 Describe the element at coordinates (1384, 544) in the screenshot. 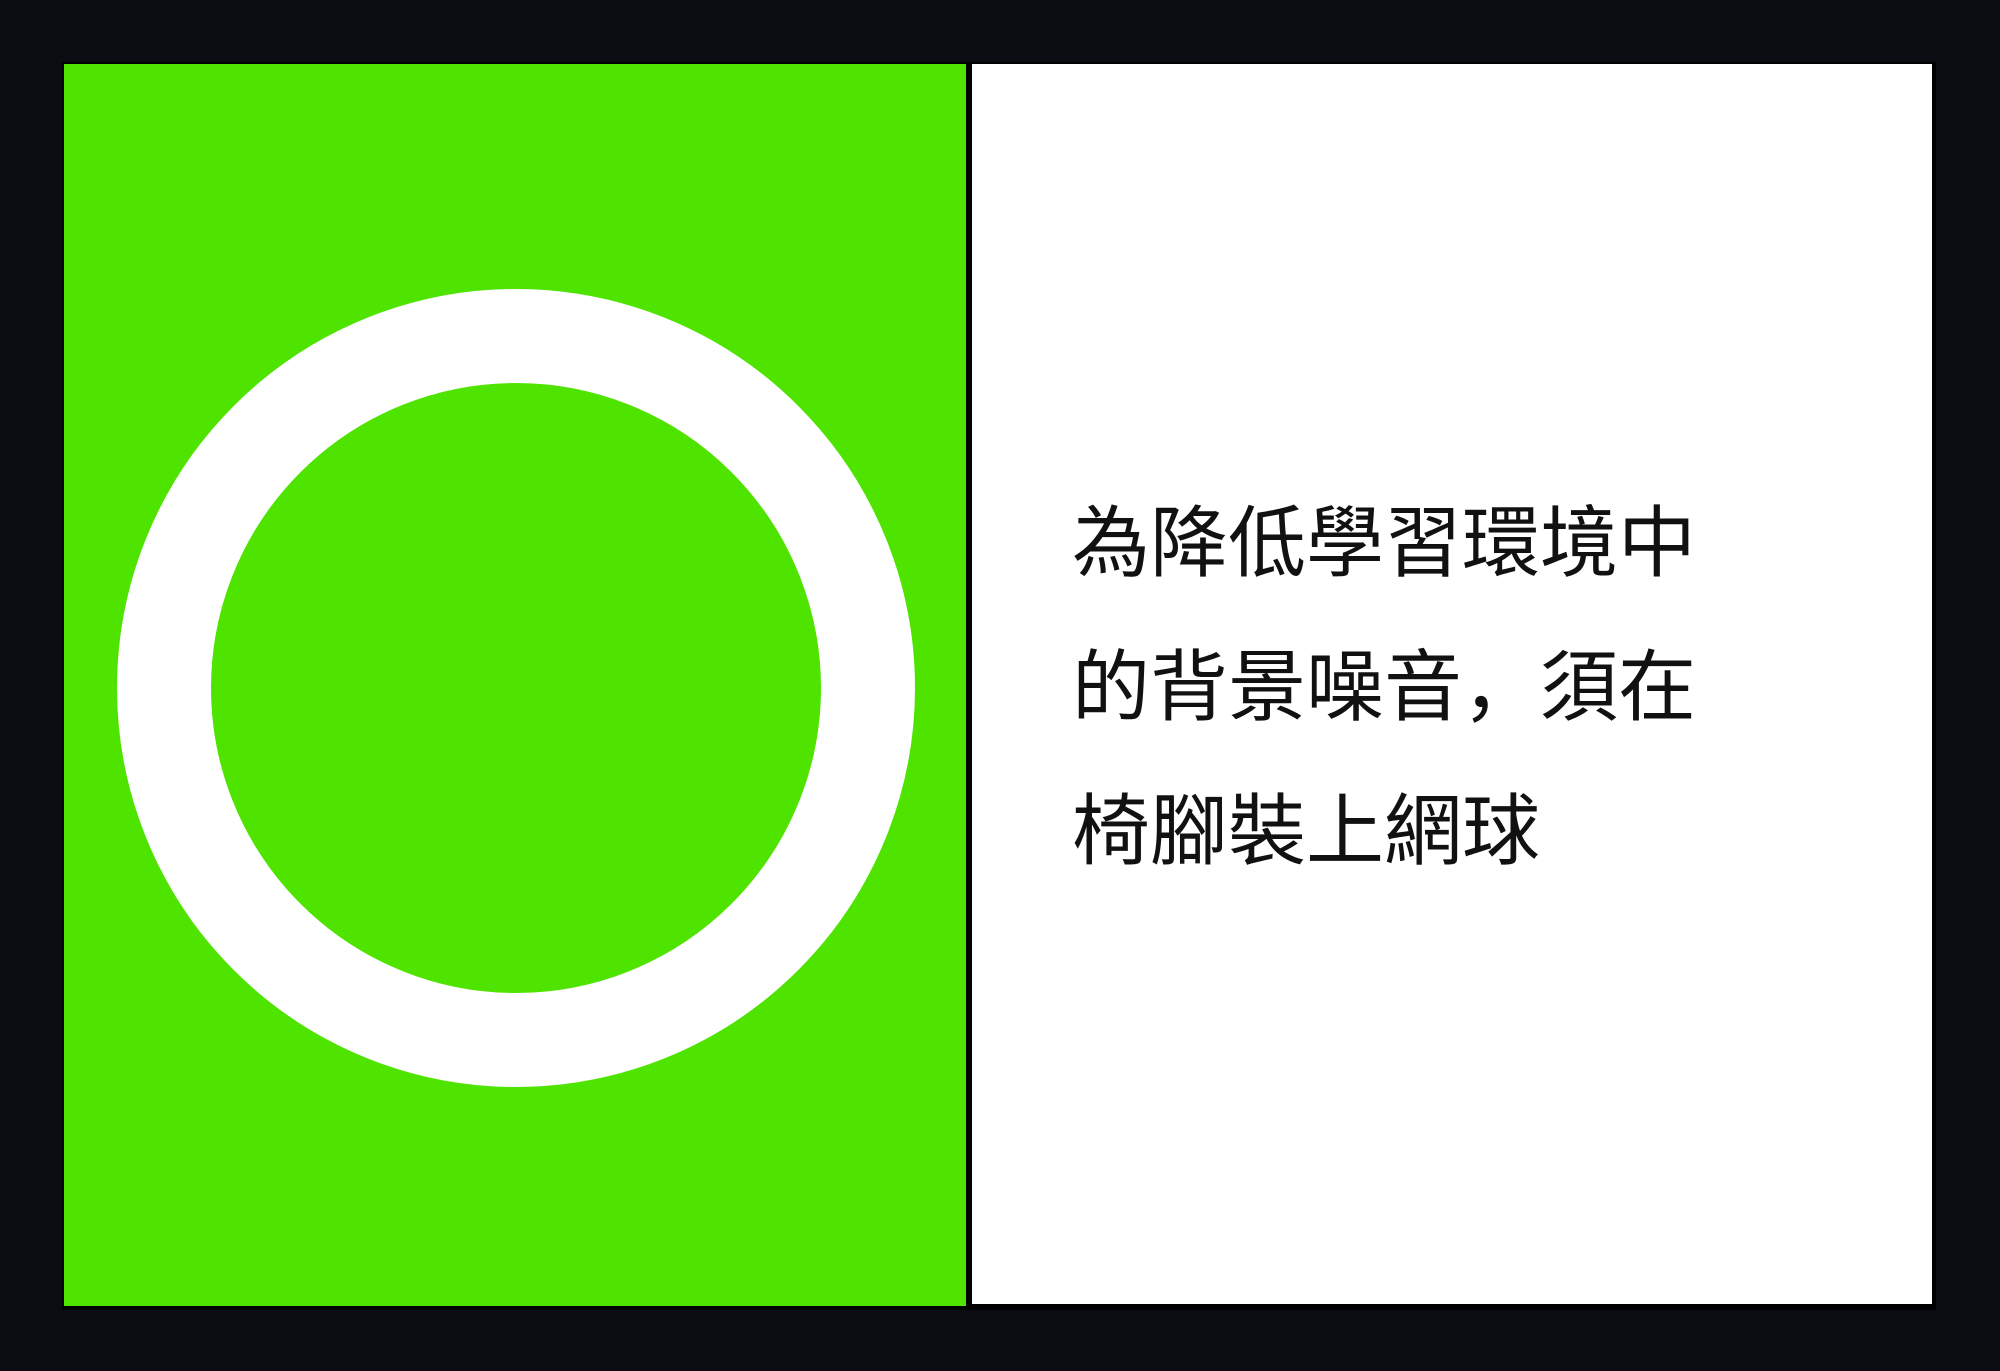

I see `statement-line-1: 為降低學習環境中` at that location.